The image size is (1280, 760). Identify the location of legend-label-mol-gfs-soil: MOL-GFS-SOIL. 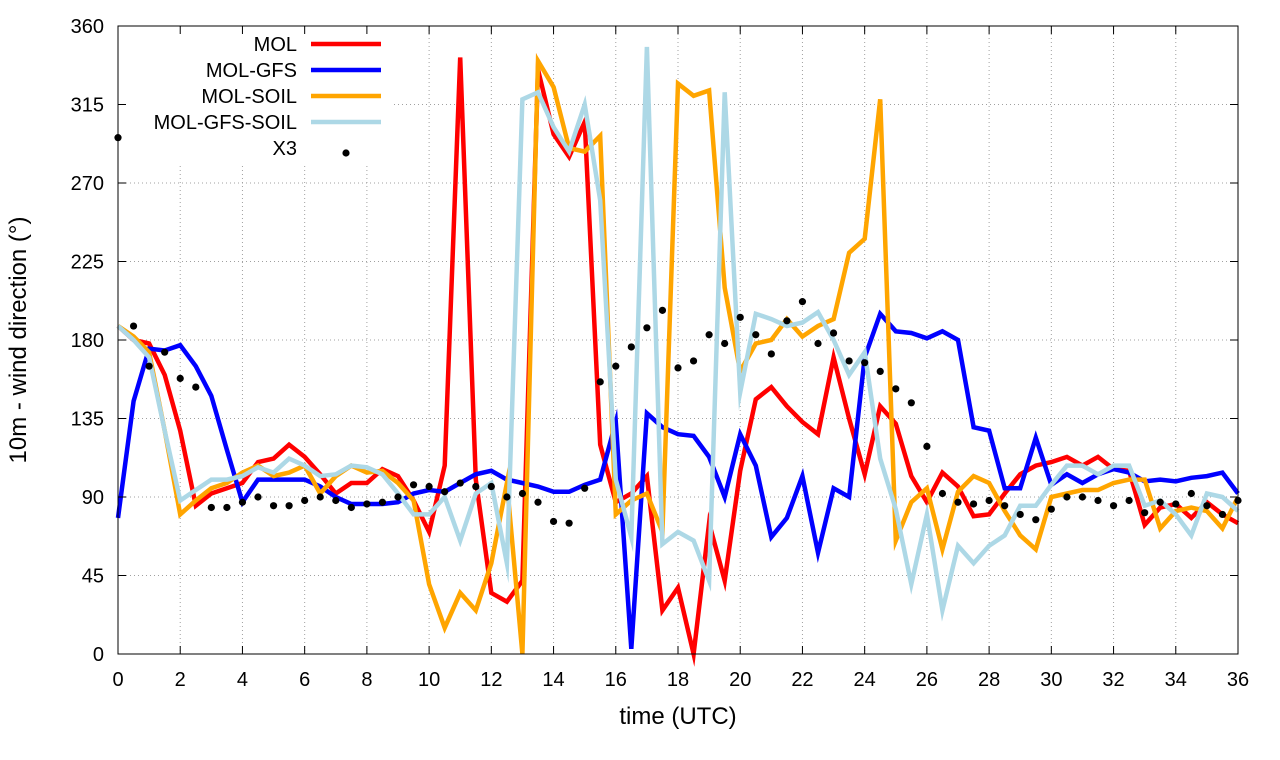
(225, 123).